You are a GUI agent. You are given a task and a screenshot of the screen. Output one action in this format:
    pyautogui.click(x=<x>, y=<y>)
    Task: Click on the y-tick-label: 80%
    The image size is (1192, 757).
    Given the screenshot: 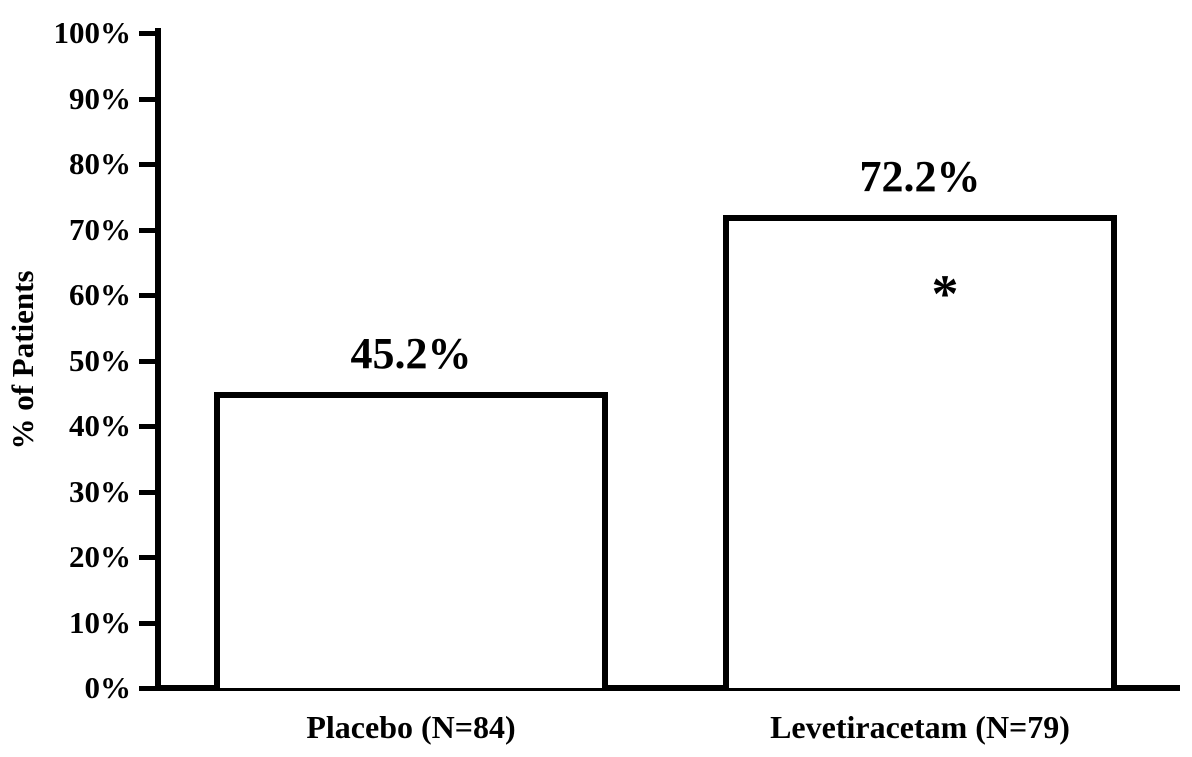 What is the action you would take?
    pyautogui.click(x=100, y=163)
    